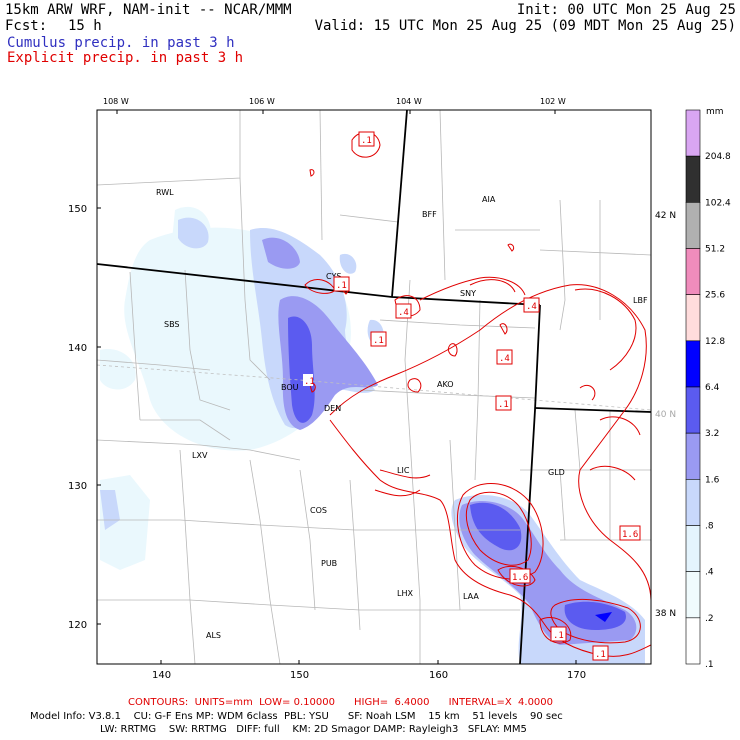 The width and height of the screenshot is (740, 740). I want to click on city-label: DEN, so click(332, 408).